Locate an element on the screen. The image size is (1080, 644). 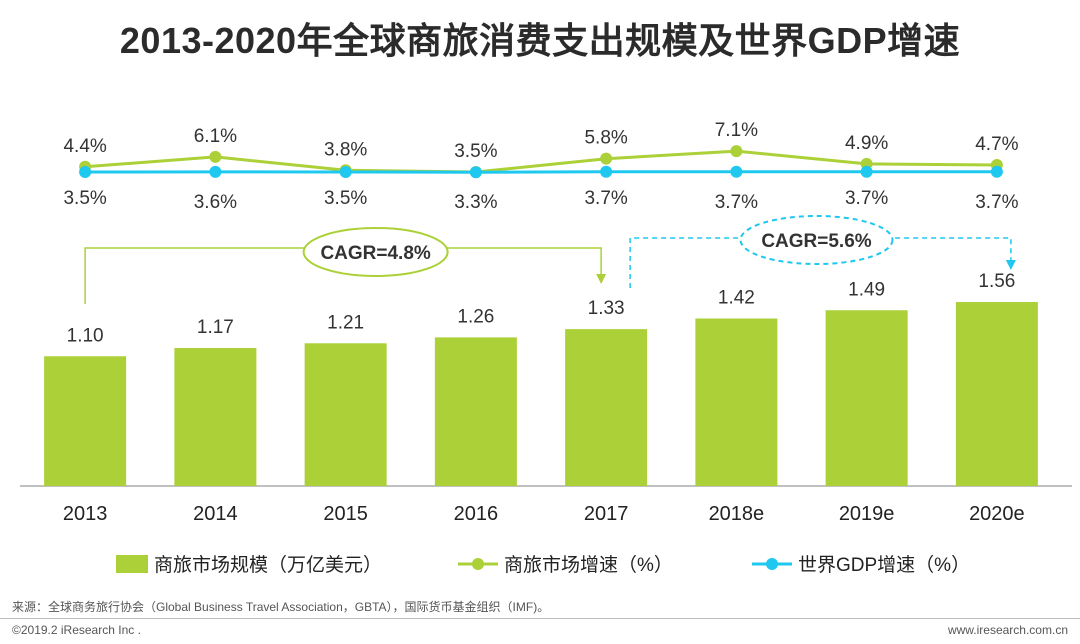
bar-2018e is located at coordinates (736, 402).